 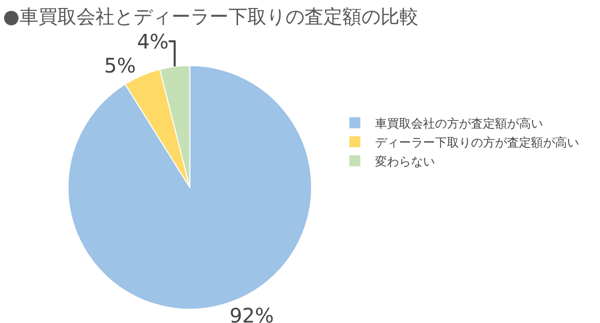 What do you see at coordinates (404, 161) in the screenshot?
I see `legend-label: 変わらない` at bounding box center [404, 161].